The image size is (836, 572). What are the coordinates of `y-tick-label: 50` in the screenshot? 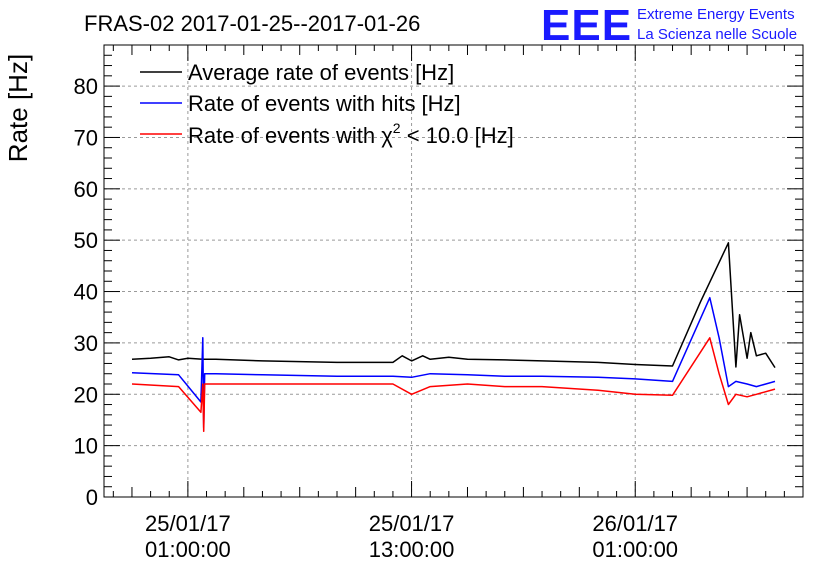 It's located at (86, 240).